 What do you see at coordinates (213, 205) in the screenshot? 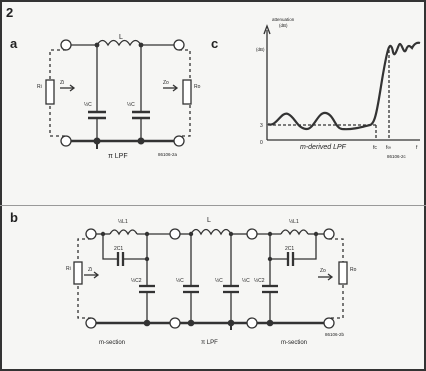
I see `divider-rule` at bounding box center [213, 205].